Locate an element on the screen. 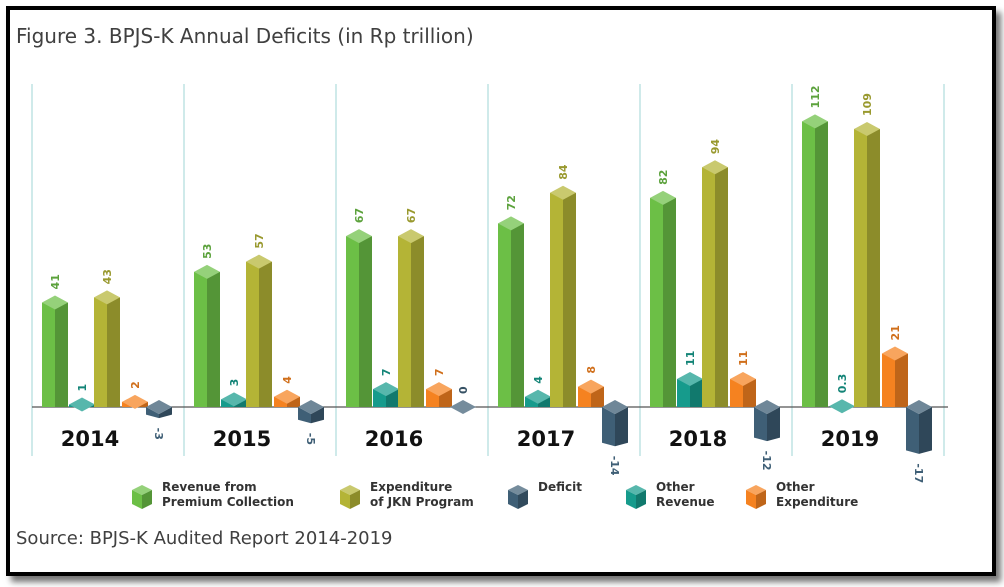  data-label: 2 is located at coordinates (135, 385).